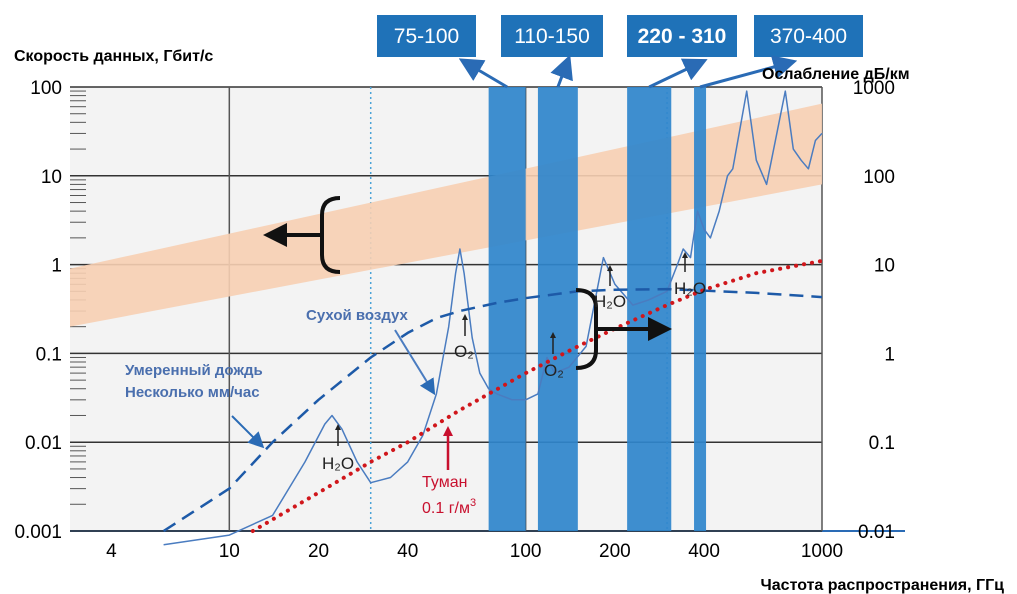 The image size is (1017, 594). I want to click on y-left-tick-label: 0.1, so click(49, 354).